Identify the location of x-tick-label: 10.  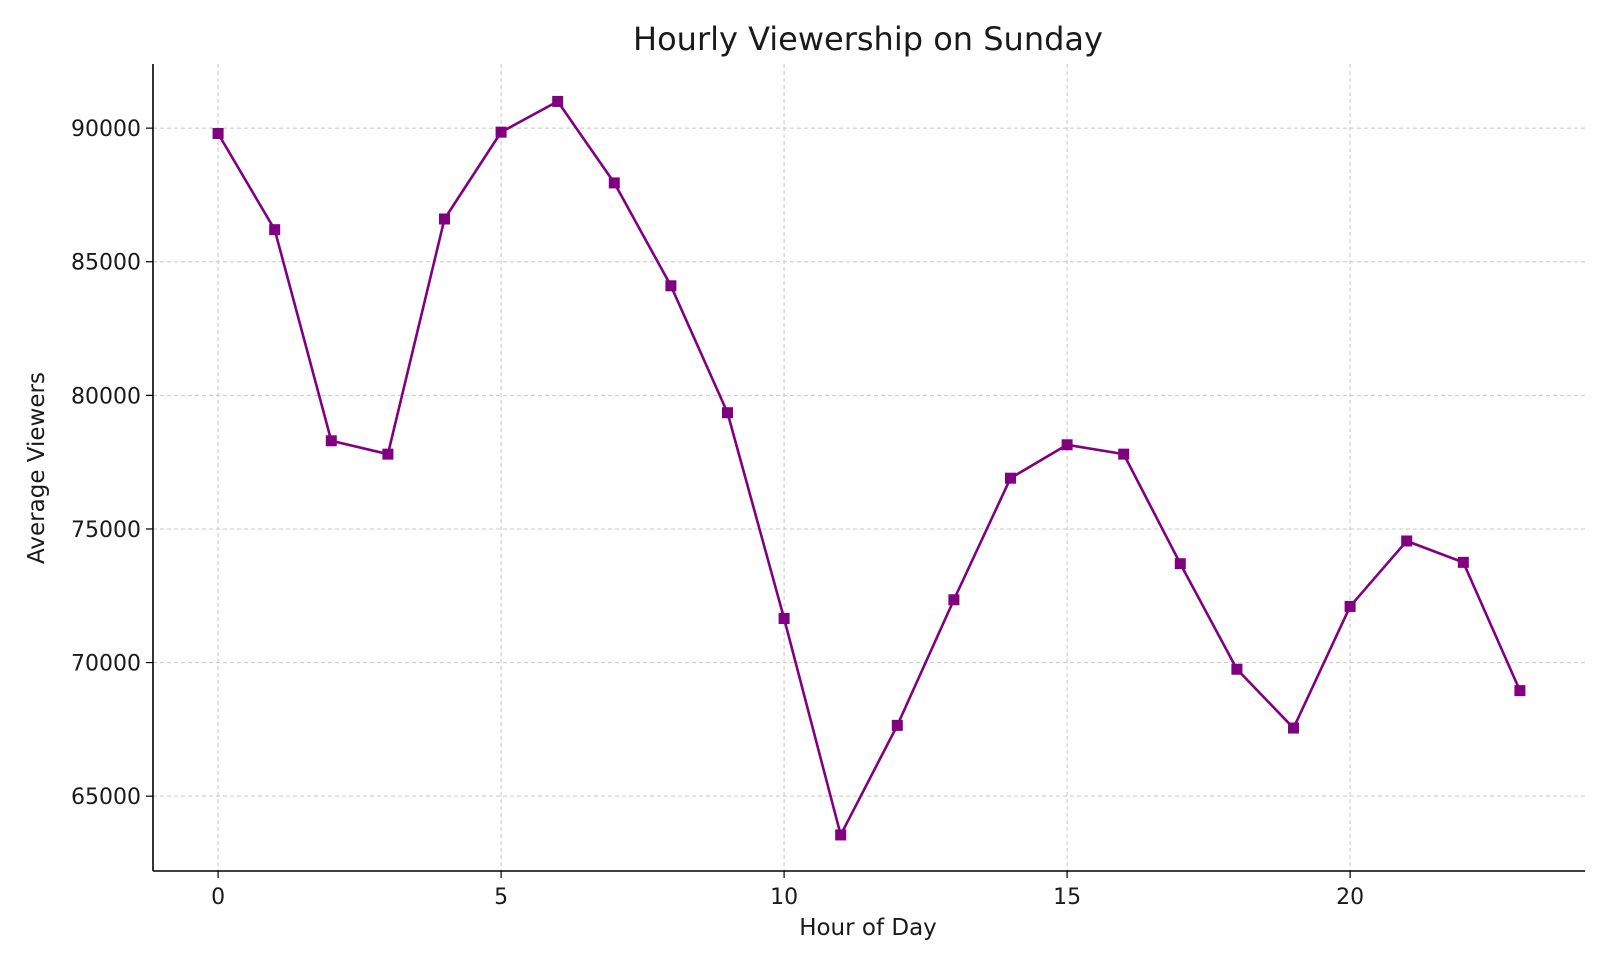
(784, 897).